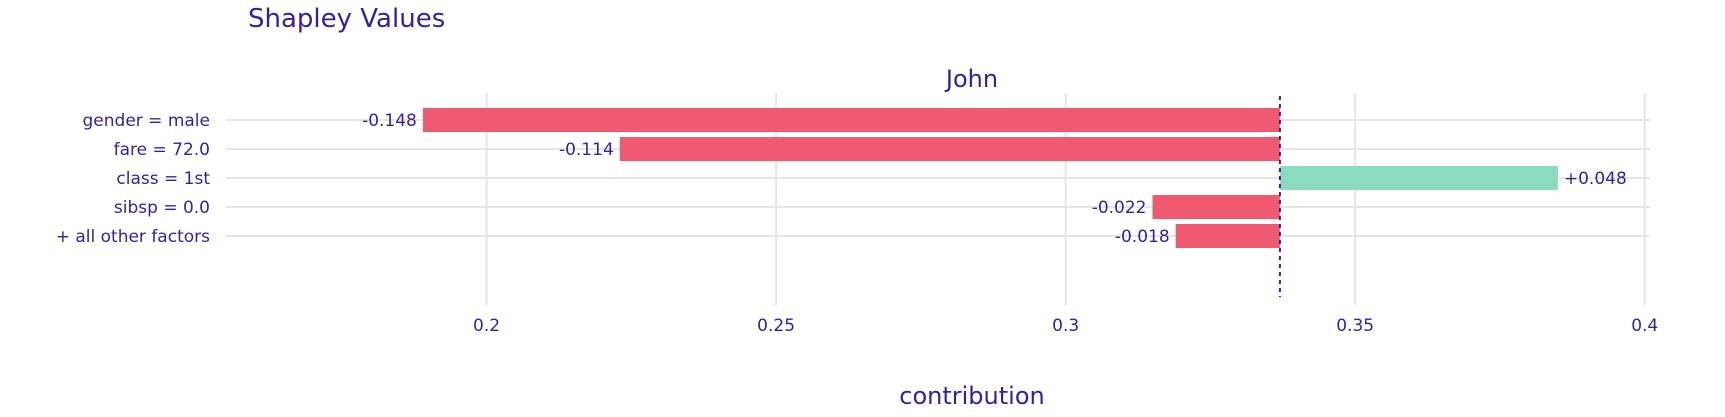 The height and width of the screenshot is (417, 1725). Describe the element at coordinates (162, 208) in the screenshot. I see `category-label: sibsp = 0.0` at that location.